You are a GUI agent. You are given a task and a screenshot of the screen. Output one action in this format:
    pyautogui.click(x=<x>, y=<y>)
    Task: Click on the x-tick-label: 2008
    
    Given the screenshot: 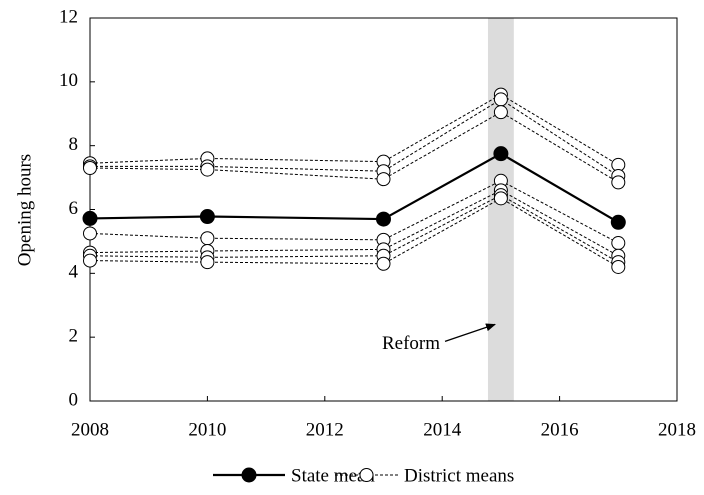 What is the action you would take?
    pyautogui.click(x=90, y=429)
    